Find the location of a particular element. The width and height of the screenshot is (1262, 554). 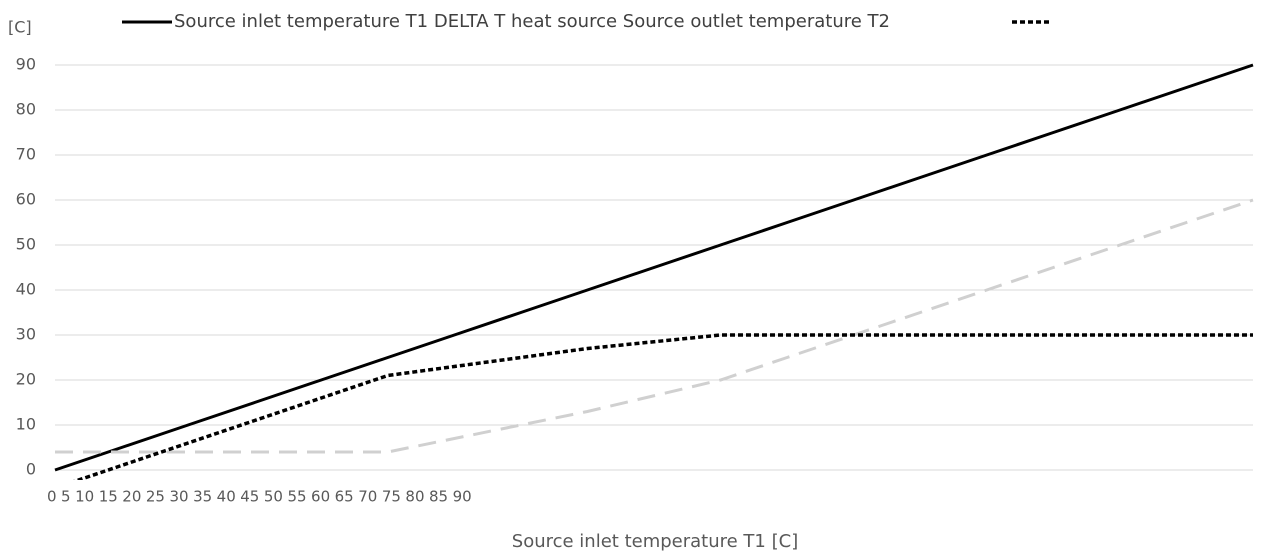

y-tick-label: 10 is located at coordinates (26, 424).